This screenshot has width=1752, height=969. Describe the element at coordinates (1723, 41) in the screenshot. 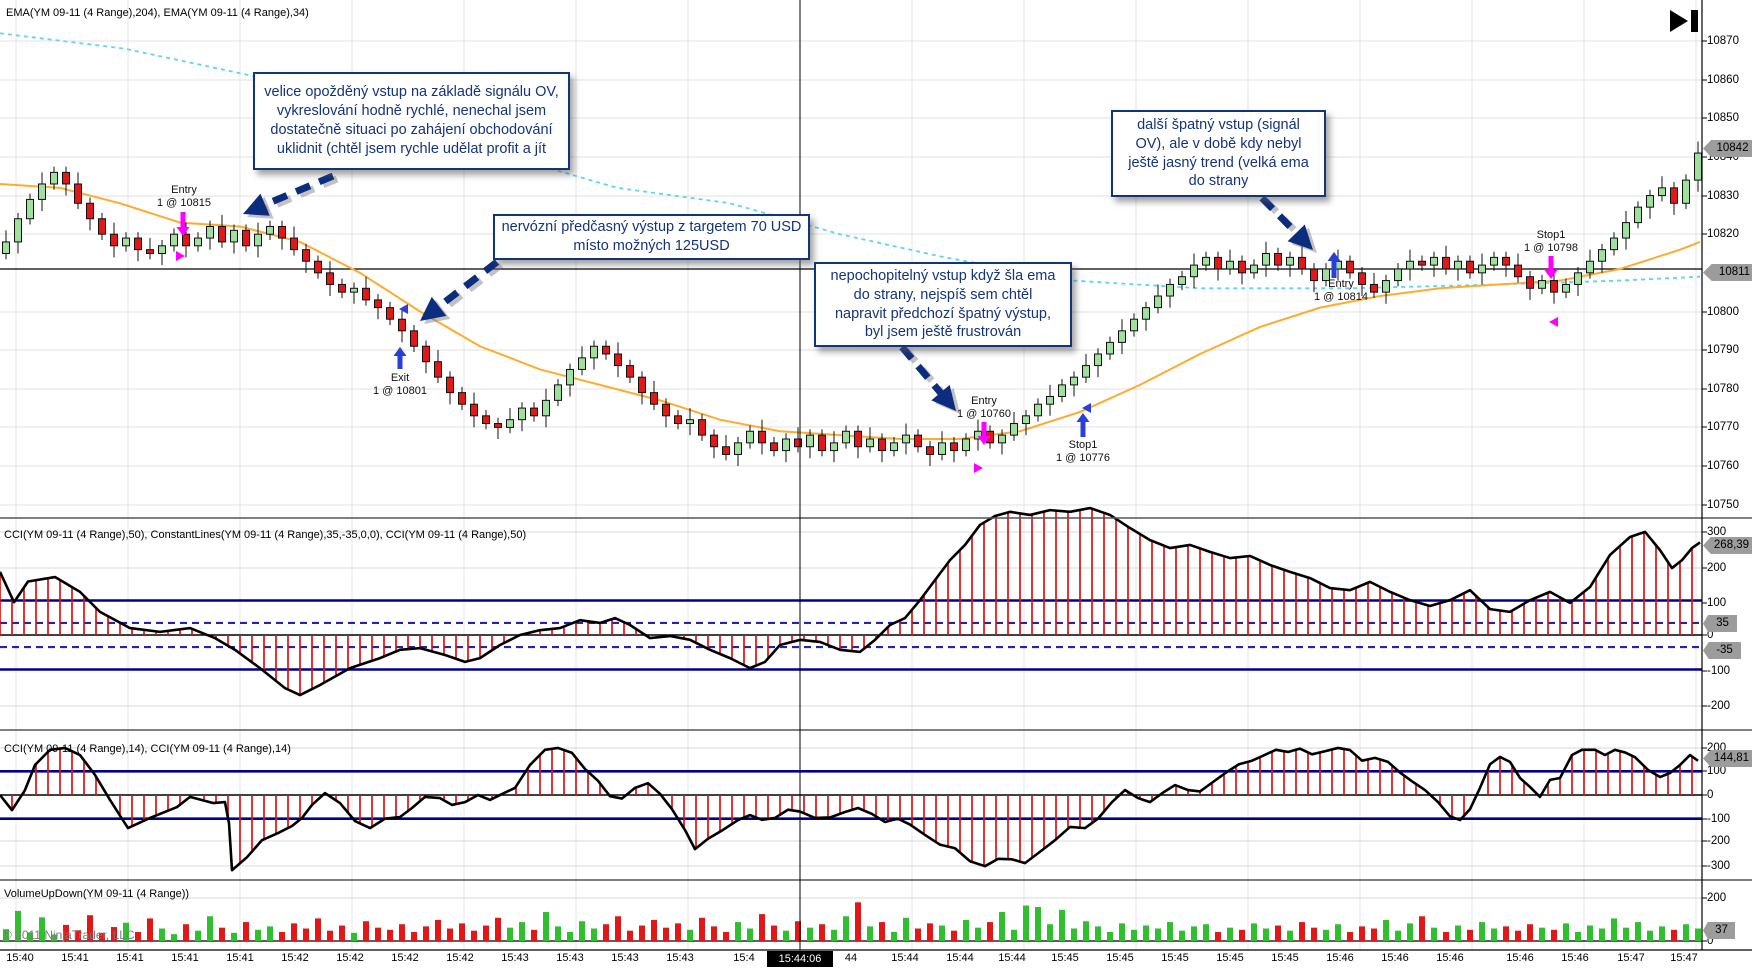

I see `price-axis-tick: 10870` at that location.